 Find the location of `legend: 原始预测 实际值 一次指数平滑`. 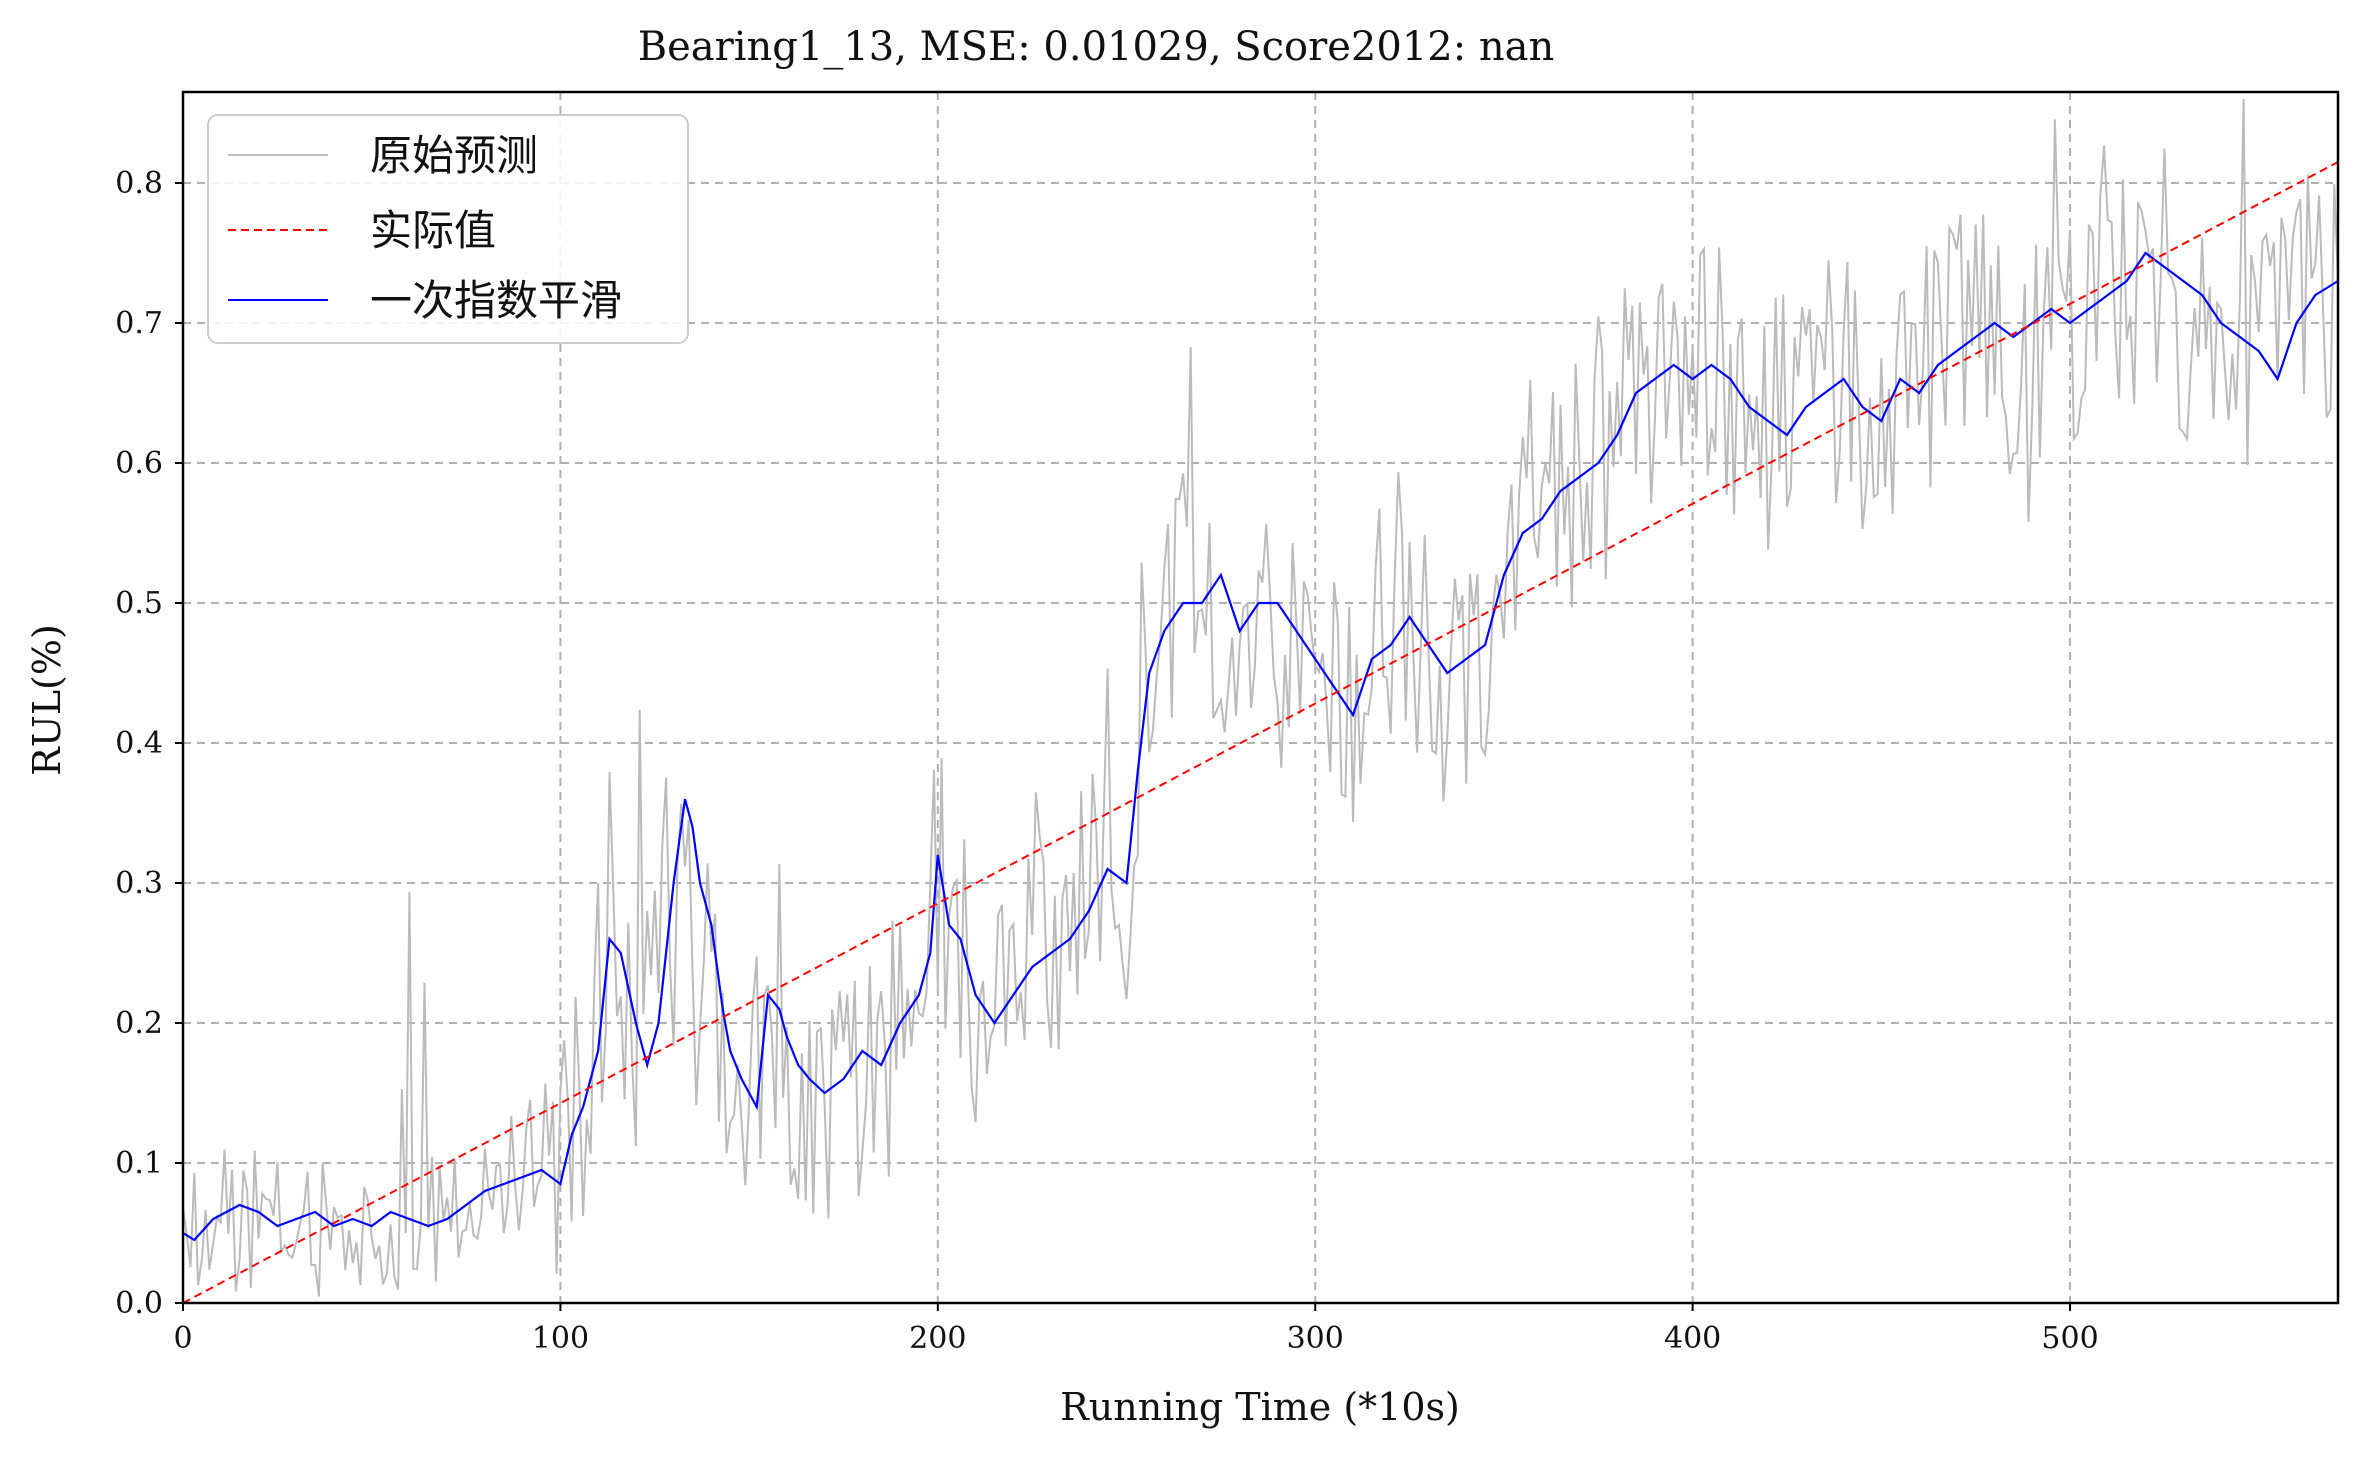

legend: 原始预测 实际值 一次指数平滑 is located at coordinates (448, 229).